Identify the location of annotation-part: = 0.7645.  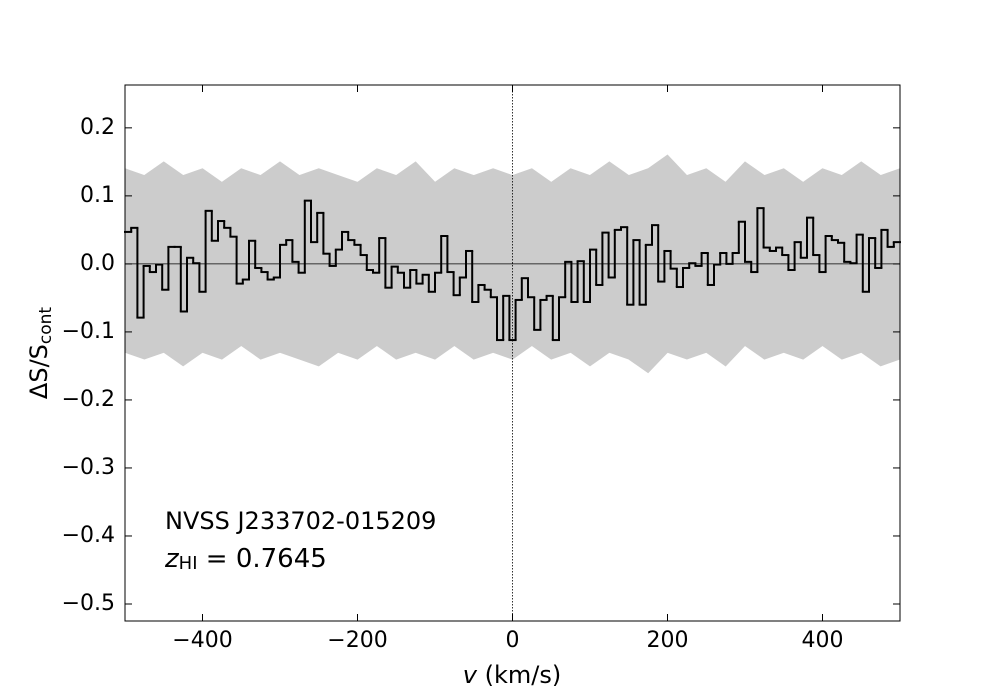
(262, 559).